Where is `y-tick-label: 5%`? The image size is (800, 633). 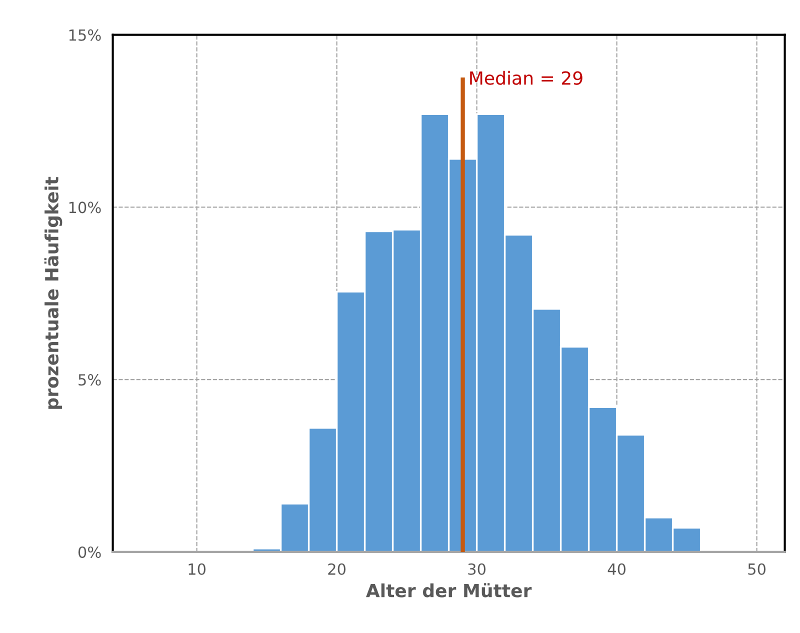 y-tick-label: 5% is located at coordinates (89, 380).